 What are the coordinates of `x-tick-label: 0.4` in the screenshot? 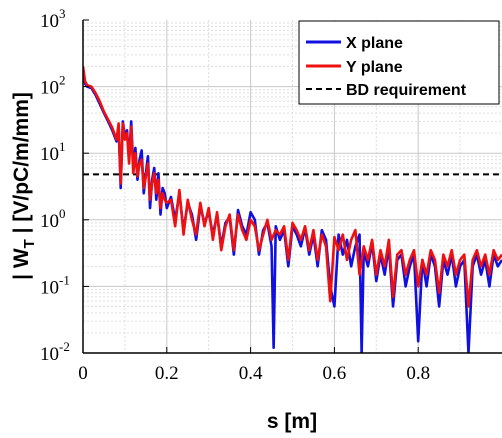 It's located at (251, 373).